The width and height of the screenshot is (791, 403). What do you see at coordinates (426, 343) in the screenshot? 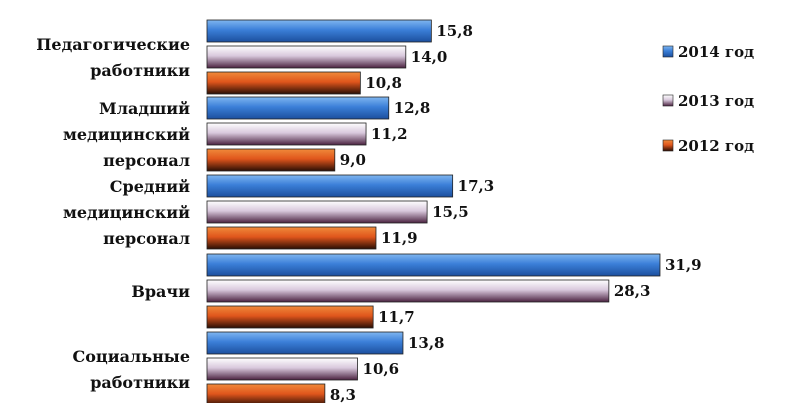
I see `value-label-2014-cat5: 13,8` at bounding box center [426, 343].